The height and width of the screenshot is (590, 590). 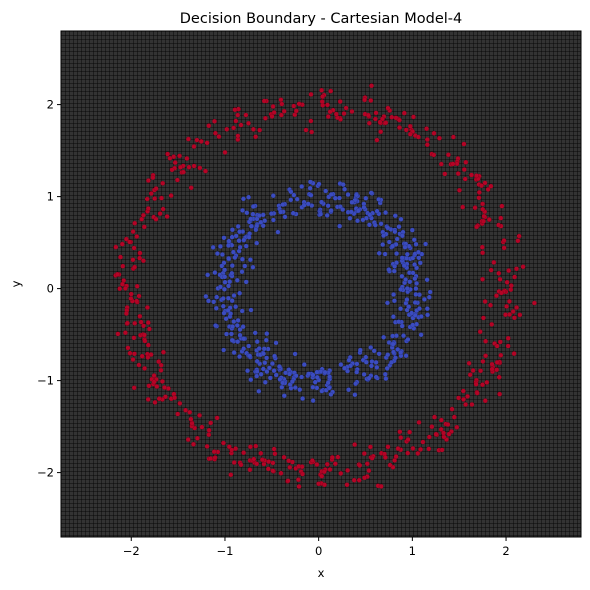 What do you see at coordinates (50, 289) in the screenshot?
I see `y-tick-label: 0` at bounding box center [50, 289].